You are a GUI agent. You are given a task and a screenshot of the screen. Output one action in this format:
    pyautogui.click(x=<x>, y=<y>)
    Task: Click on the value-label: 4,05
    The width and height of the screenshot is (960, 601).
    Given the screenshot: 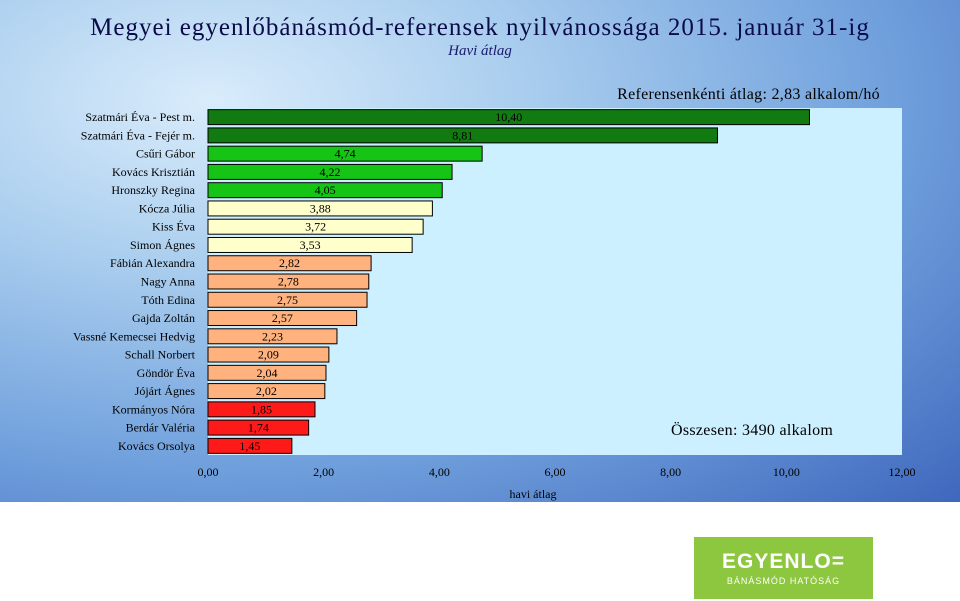 What is the action you would take?
    pyautogui.click(x=325, y=190)
    